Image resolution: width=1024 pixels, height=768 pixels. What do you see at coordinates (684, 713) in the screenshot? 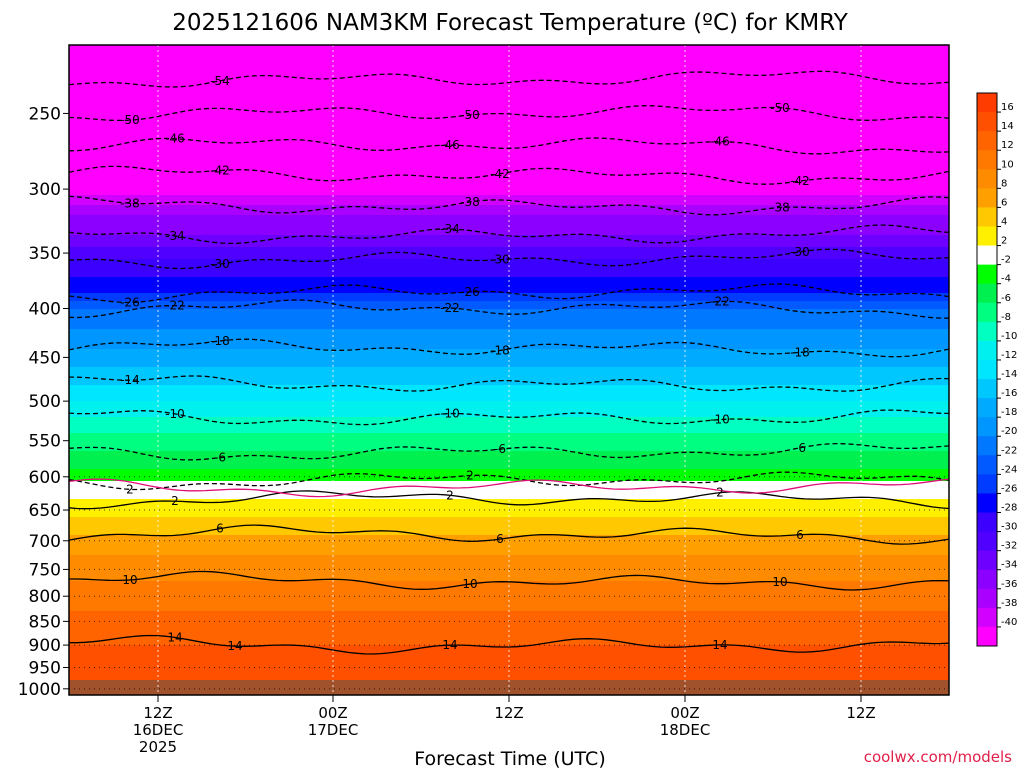
I see `x-tick-label: 00Z` at bounding box center [684, 713].